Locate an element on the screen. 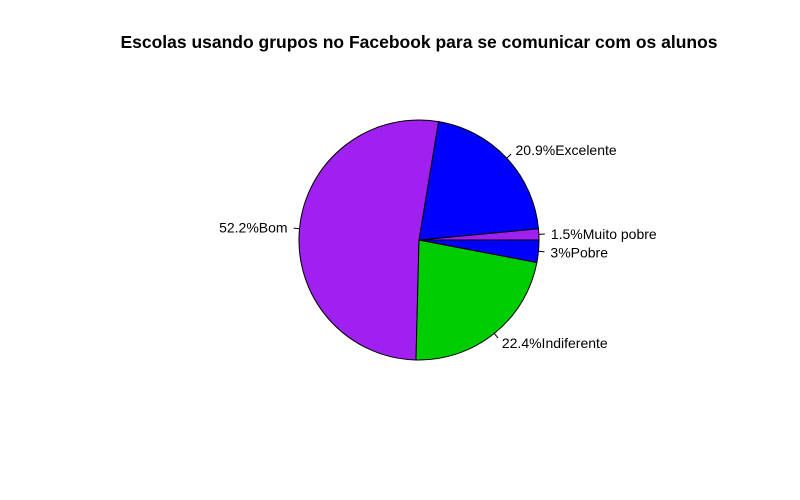 This screenshot has height=500, width=800. pie-slices is located at coordinates (419, 240).